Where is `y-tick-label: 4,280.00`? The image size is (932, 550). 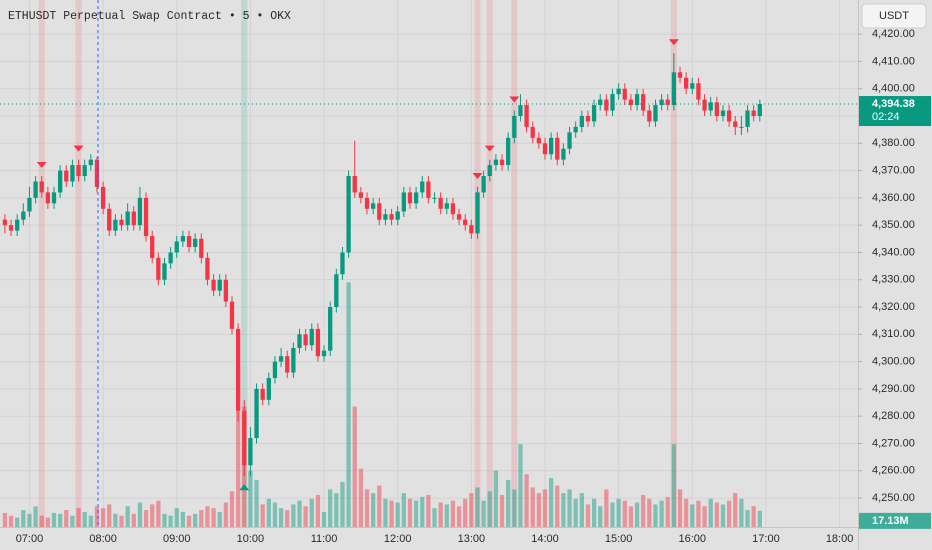 y-tick-label: 4,280.00 is located at coordinates (893, 416).